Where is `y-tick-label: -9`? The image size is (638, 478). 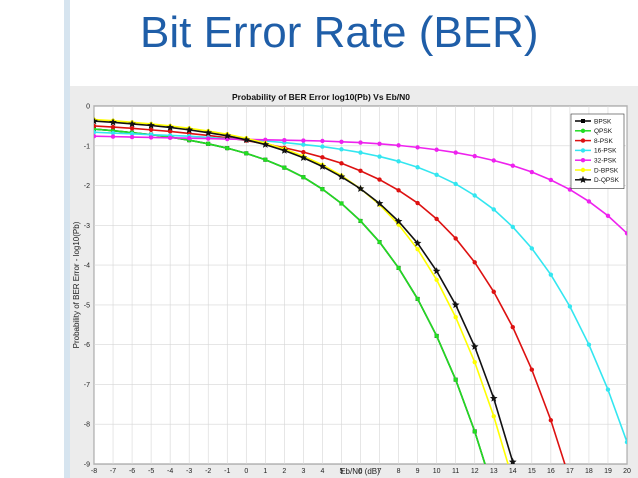
y-tick-label: -9 is located at coordinates (87, 465).